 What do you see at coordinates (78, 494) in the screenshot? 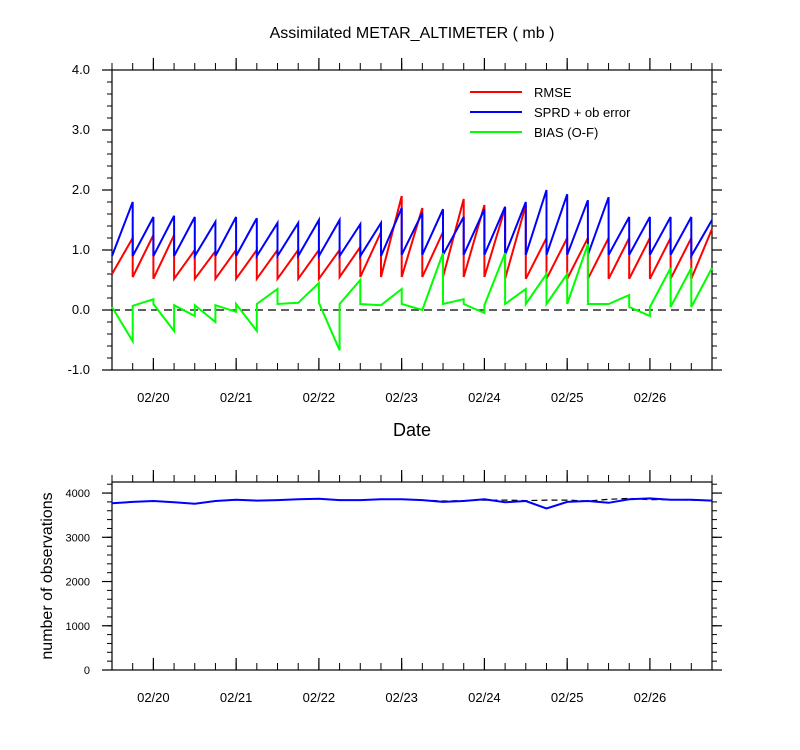
I see `y-tick-label: 4000` at bounding box center [78, 494].